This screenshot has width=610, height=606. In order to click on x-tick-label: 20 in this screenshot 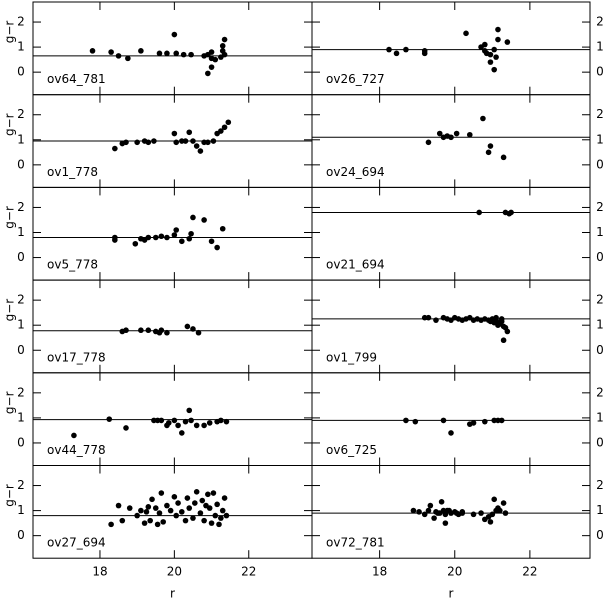, I will do `click(454, 572)`.